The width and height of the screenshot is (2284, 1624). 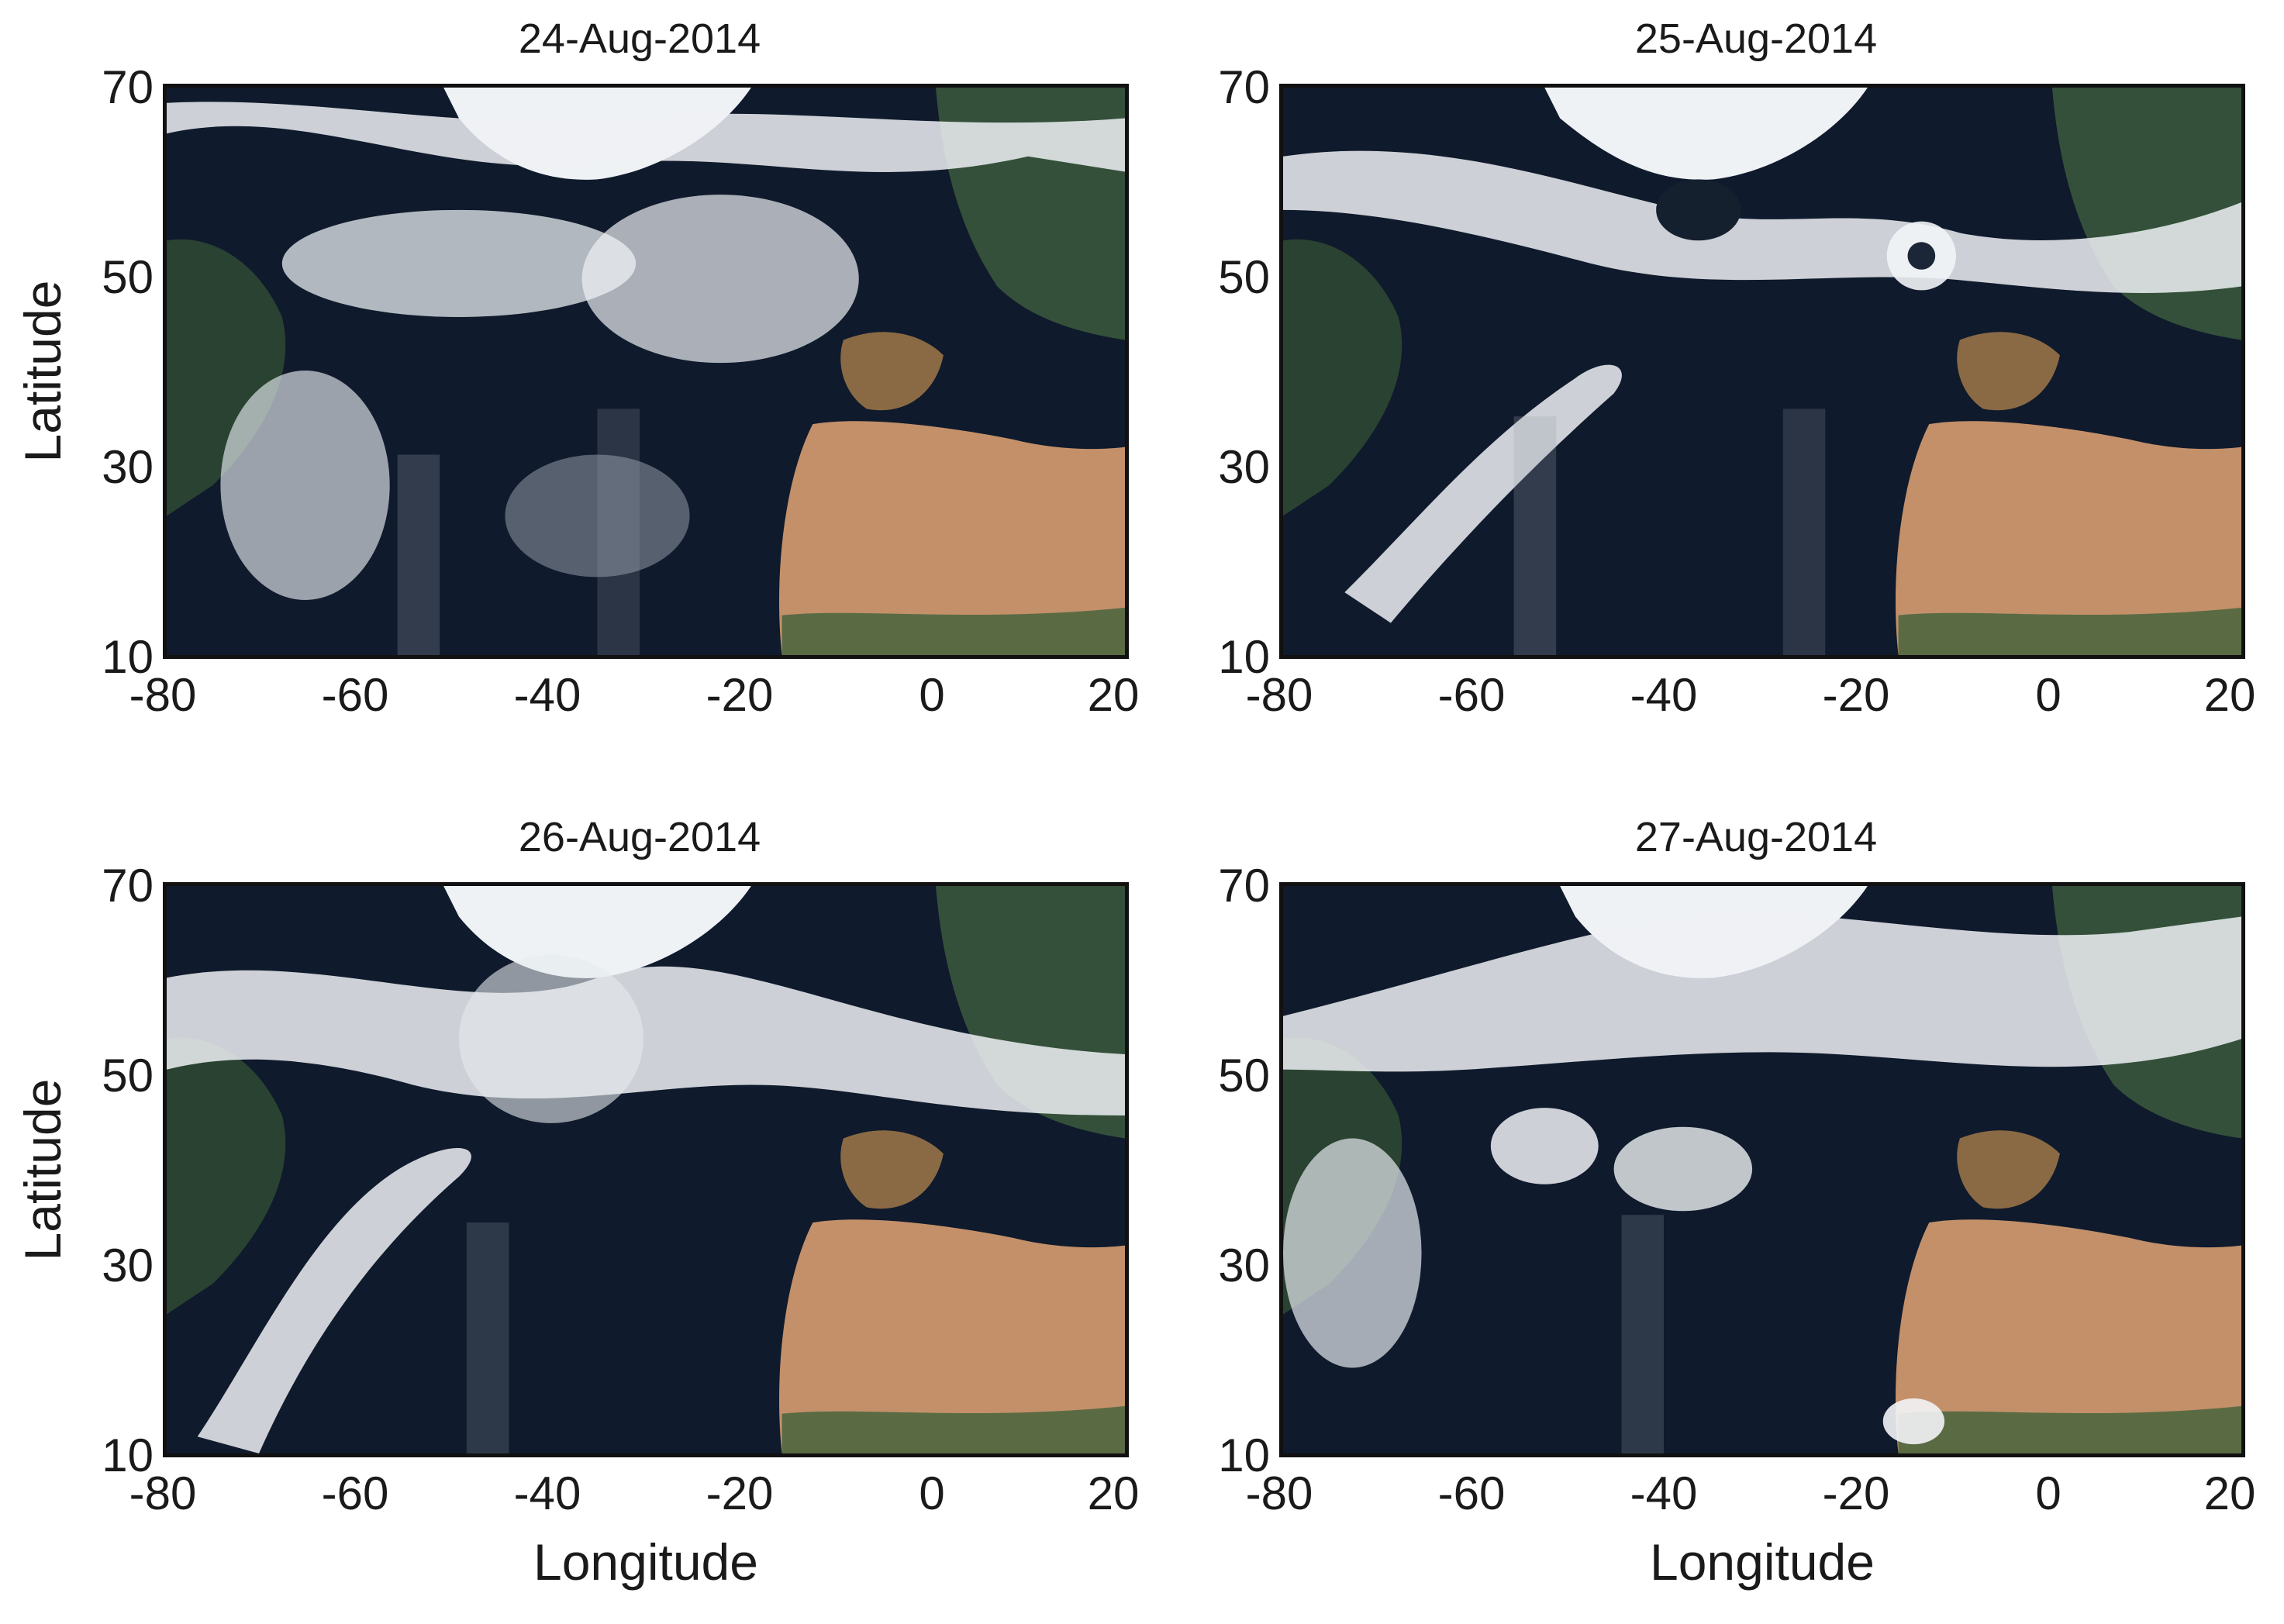 What do you see at coordinates (1756, 837) in the screenshot?
I see `panel-title: 27-Aug-2014` at bounding box center [1756, 837].